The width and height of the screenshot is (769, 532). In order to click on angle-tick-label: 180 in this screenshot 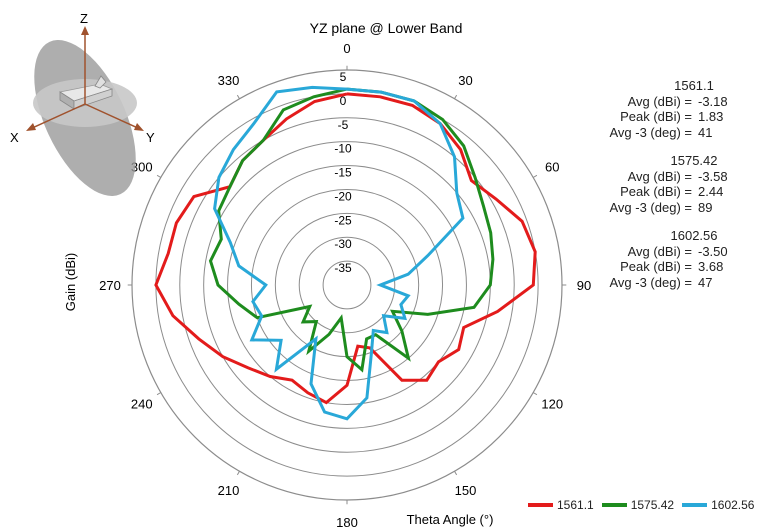, I will do `click(347, 522)`.